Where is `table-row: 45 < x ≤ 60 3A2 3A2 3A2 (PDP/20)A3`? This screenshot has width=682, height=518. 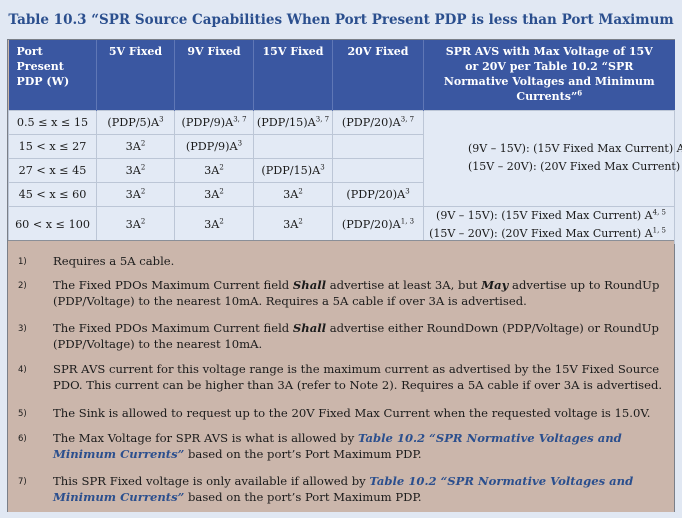
table-row: 45 < x ≤ 60 3A2 3A2 3A2 (PDP/20)A3 is located at coordinates (341, 194).